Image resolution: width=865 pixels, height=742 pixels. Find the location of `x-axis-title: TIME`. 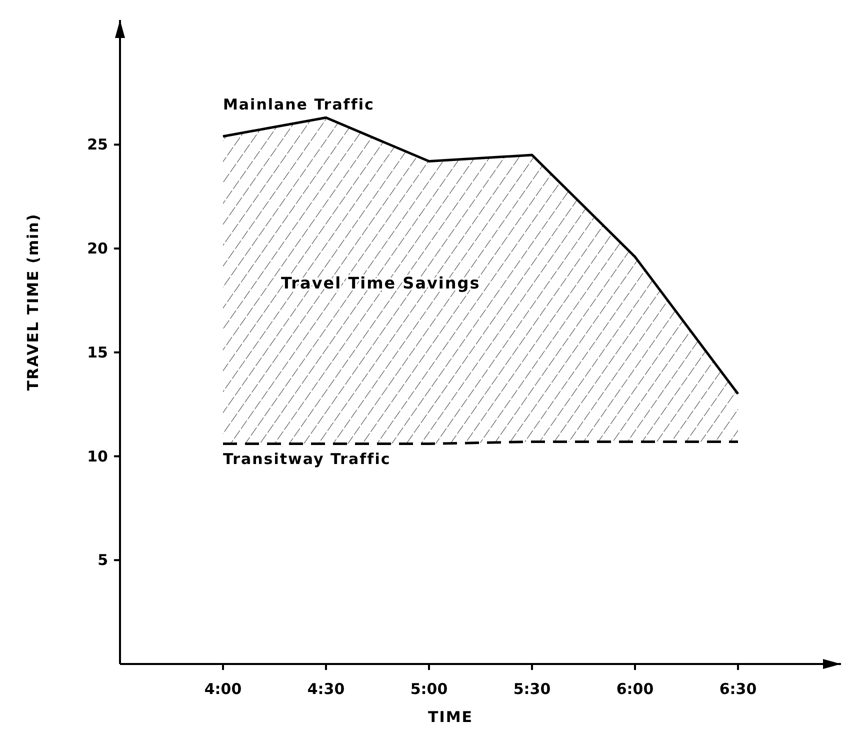

x-axis-title: TIME is located at coordinates (450, 717).